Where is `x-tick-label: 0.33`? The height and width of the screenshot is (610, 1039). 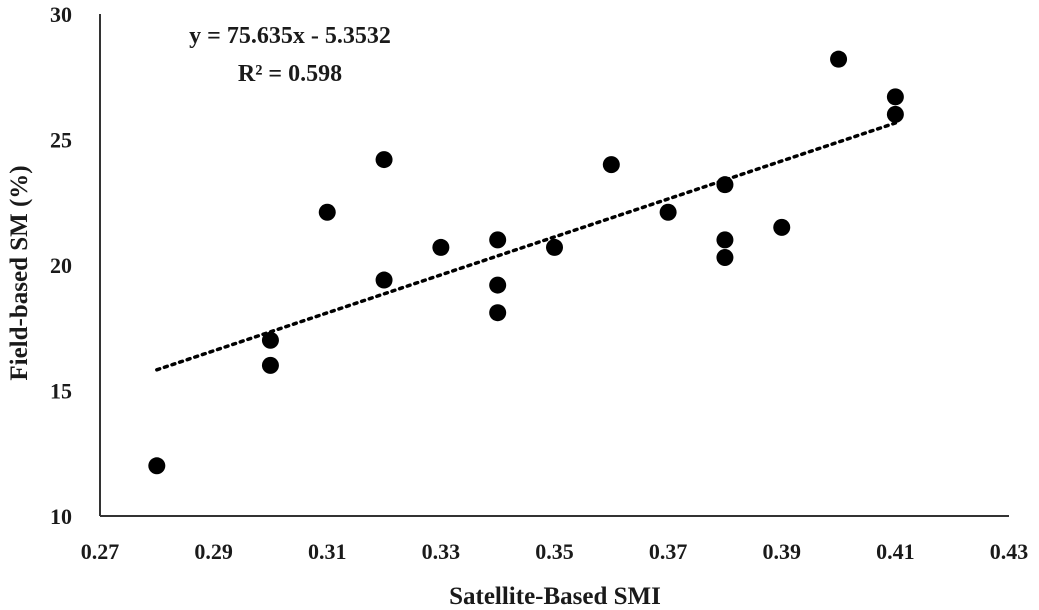
x-tick-label: 0.33 is located at coordinates (441, 551).